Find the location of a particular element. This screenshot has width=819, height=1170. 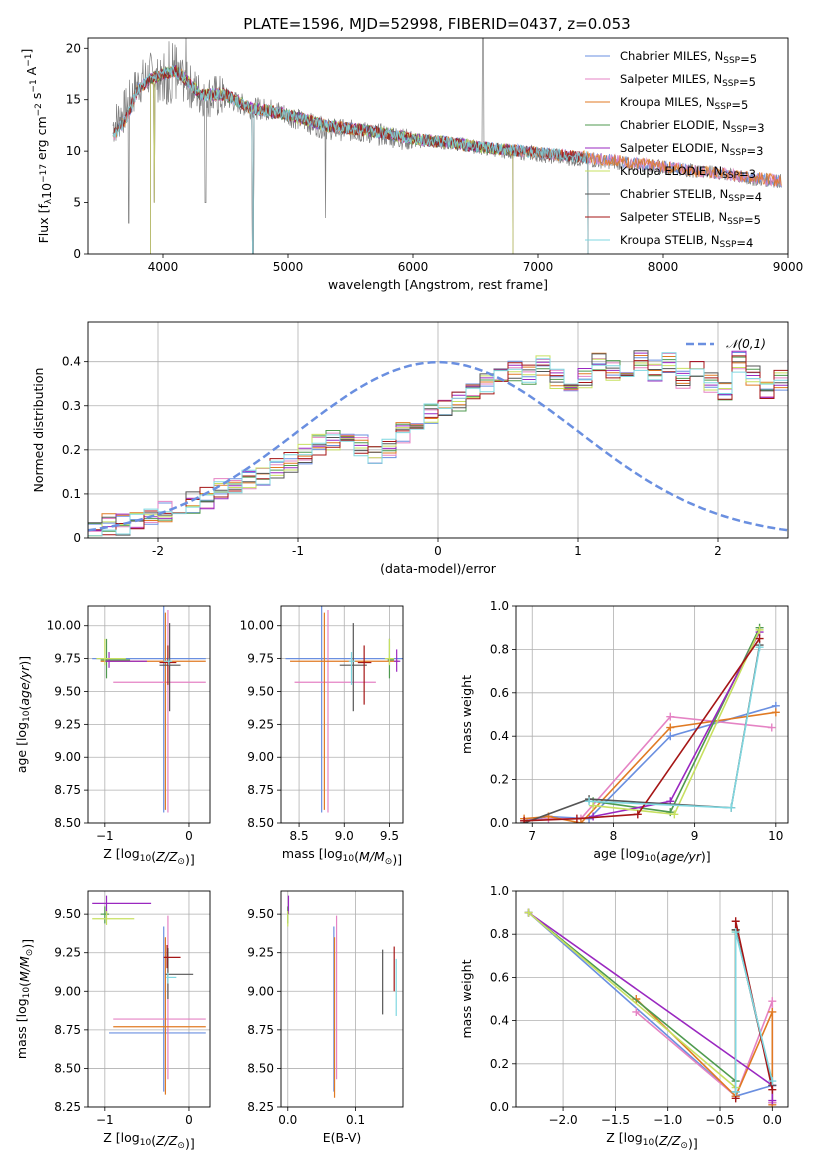

y-tick-label: 0.4 is located at coordinates (71, 362).